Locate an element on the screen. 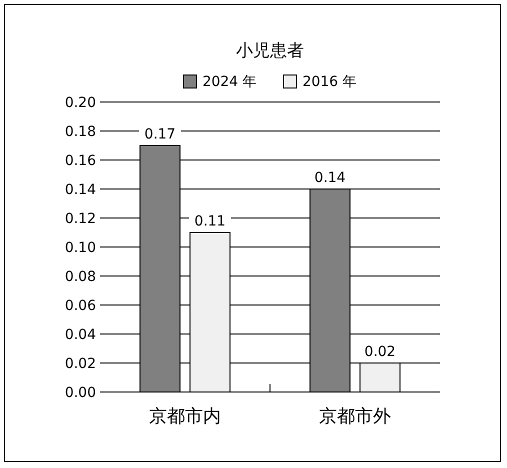 The width and height of the screenshot is (507, 468). x-tick-label: 京都市外 is located at coordinates (355, 416).